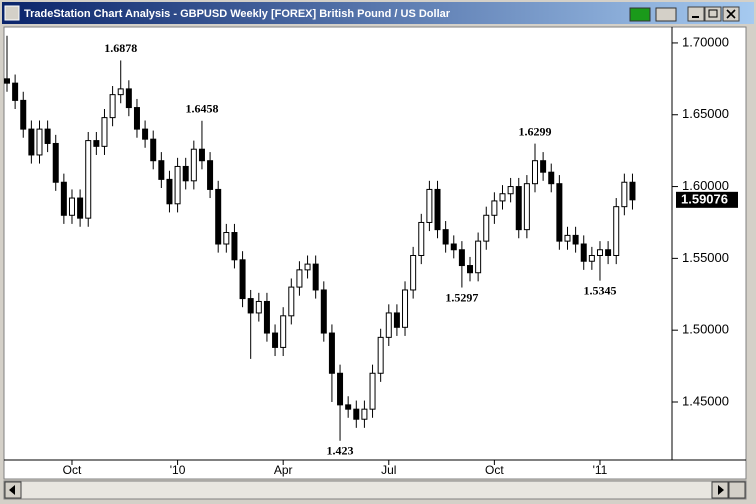 This screenshot has width=756, height=504. Describe the element at coordinates (696, 14) in the screenshot. I see `minimize-button` at that location.